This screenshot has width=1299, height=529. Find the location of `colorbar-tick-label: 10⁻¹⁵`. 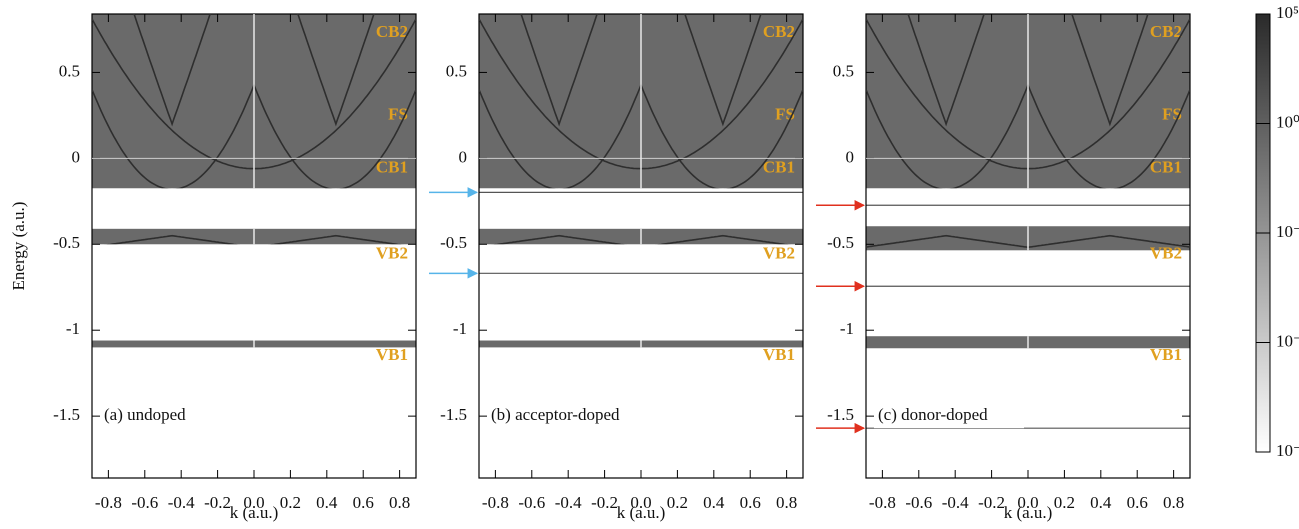

colorbar-tick-label: 10⁻¹⁵ is located at coordinates (1287, 450).